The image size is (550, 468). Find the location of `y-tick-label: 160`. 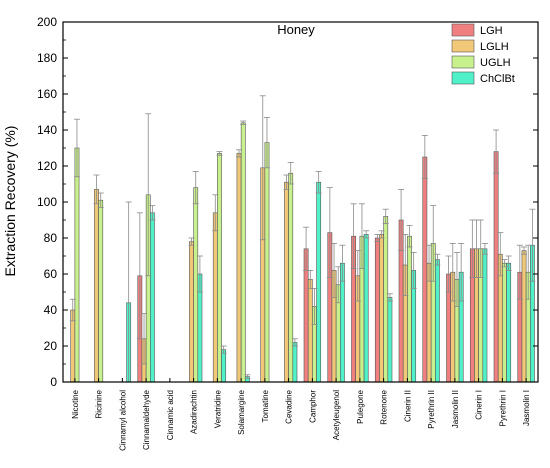

y-tick-label: 160 is located at coordinates (47, 94).